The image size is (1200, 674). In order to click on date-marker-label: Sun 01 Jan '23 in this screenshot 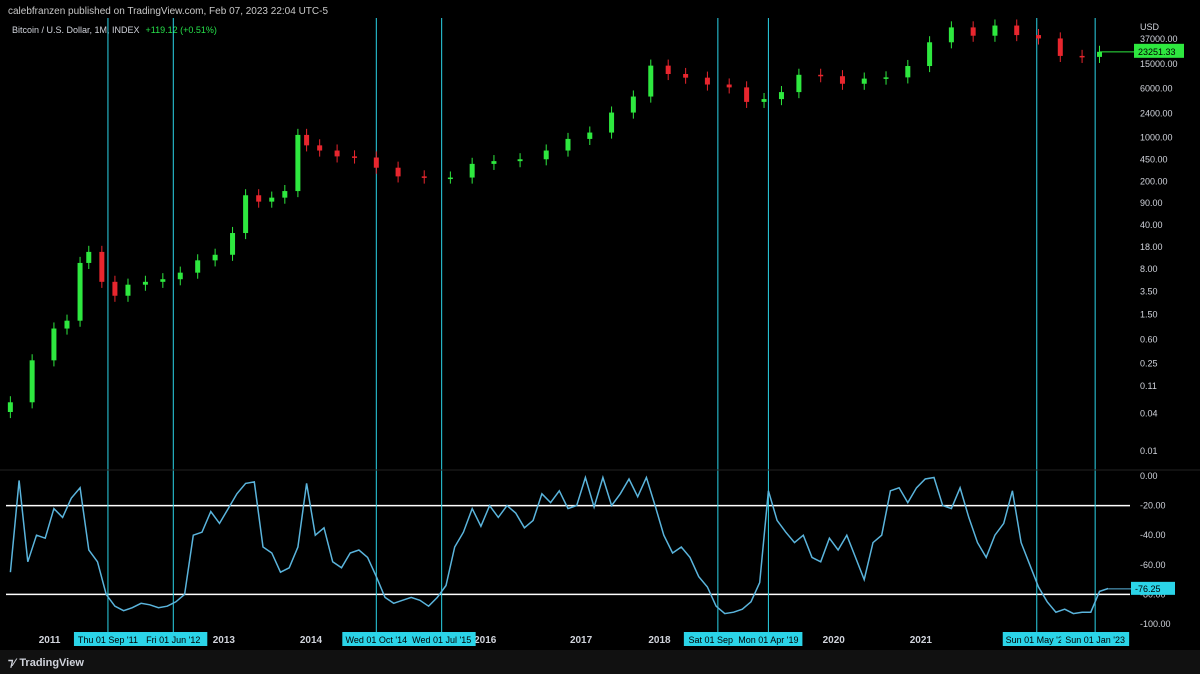, I will do `click(1095, 640)`.